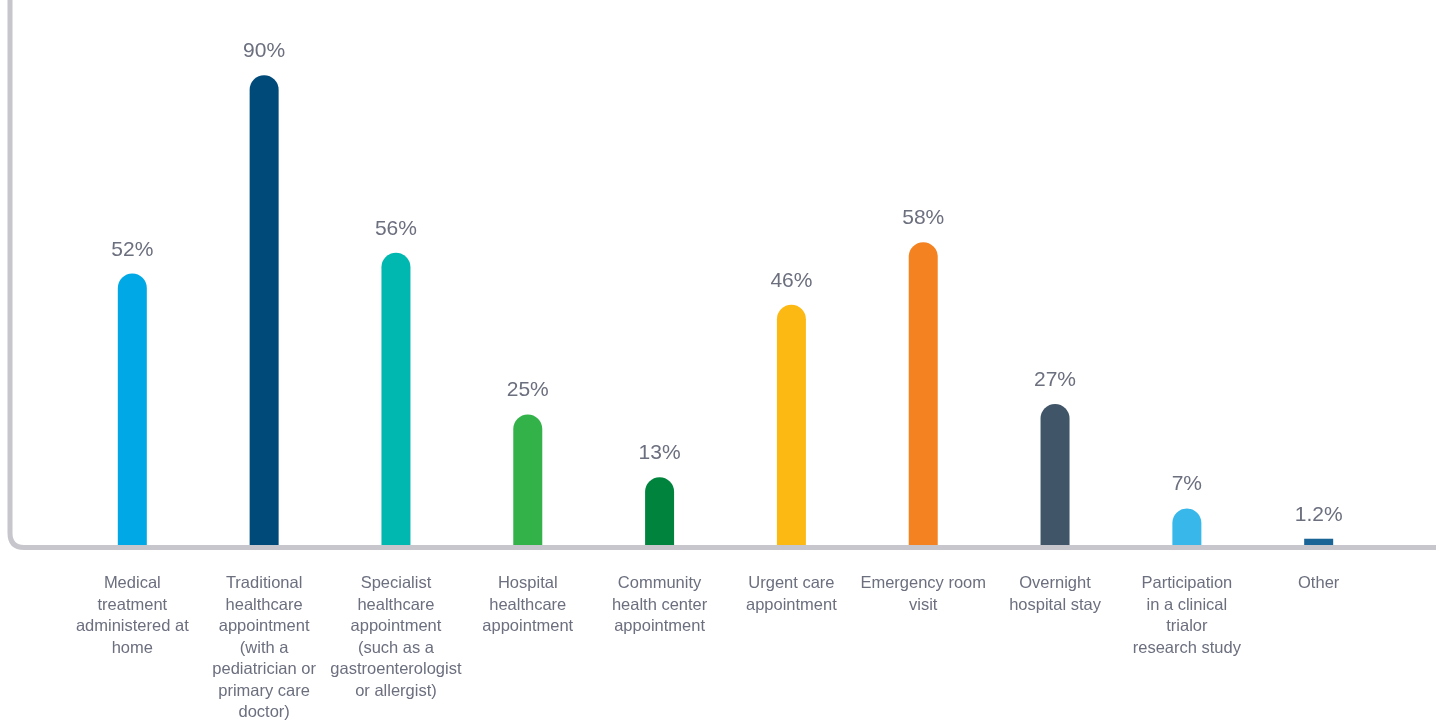 The width and height of the screenshot is (1440, 721). What do you see at coordinates (395, 227) in the screenshot?
I see `data-label: 56%` at bounding box center [395, 227].